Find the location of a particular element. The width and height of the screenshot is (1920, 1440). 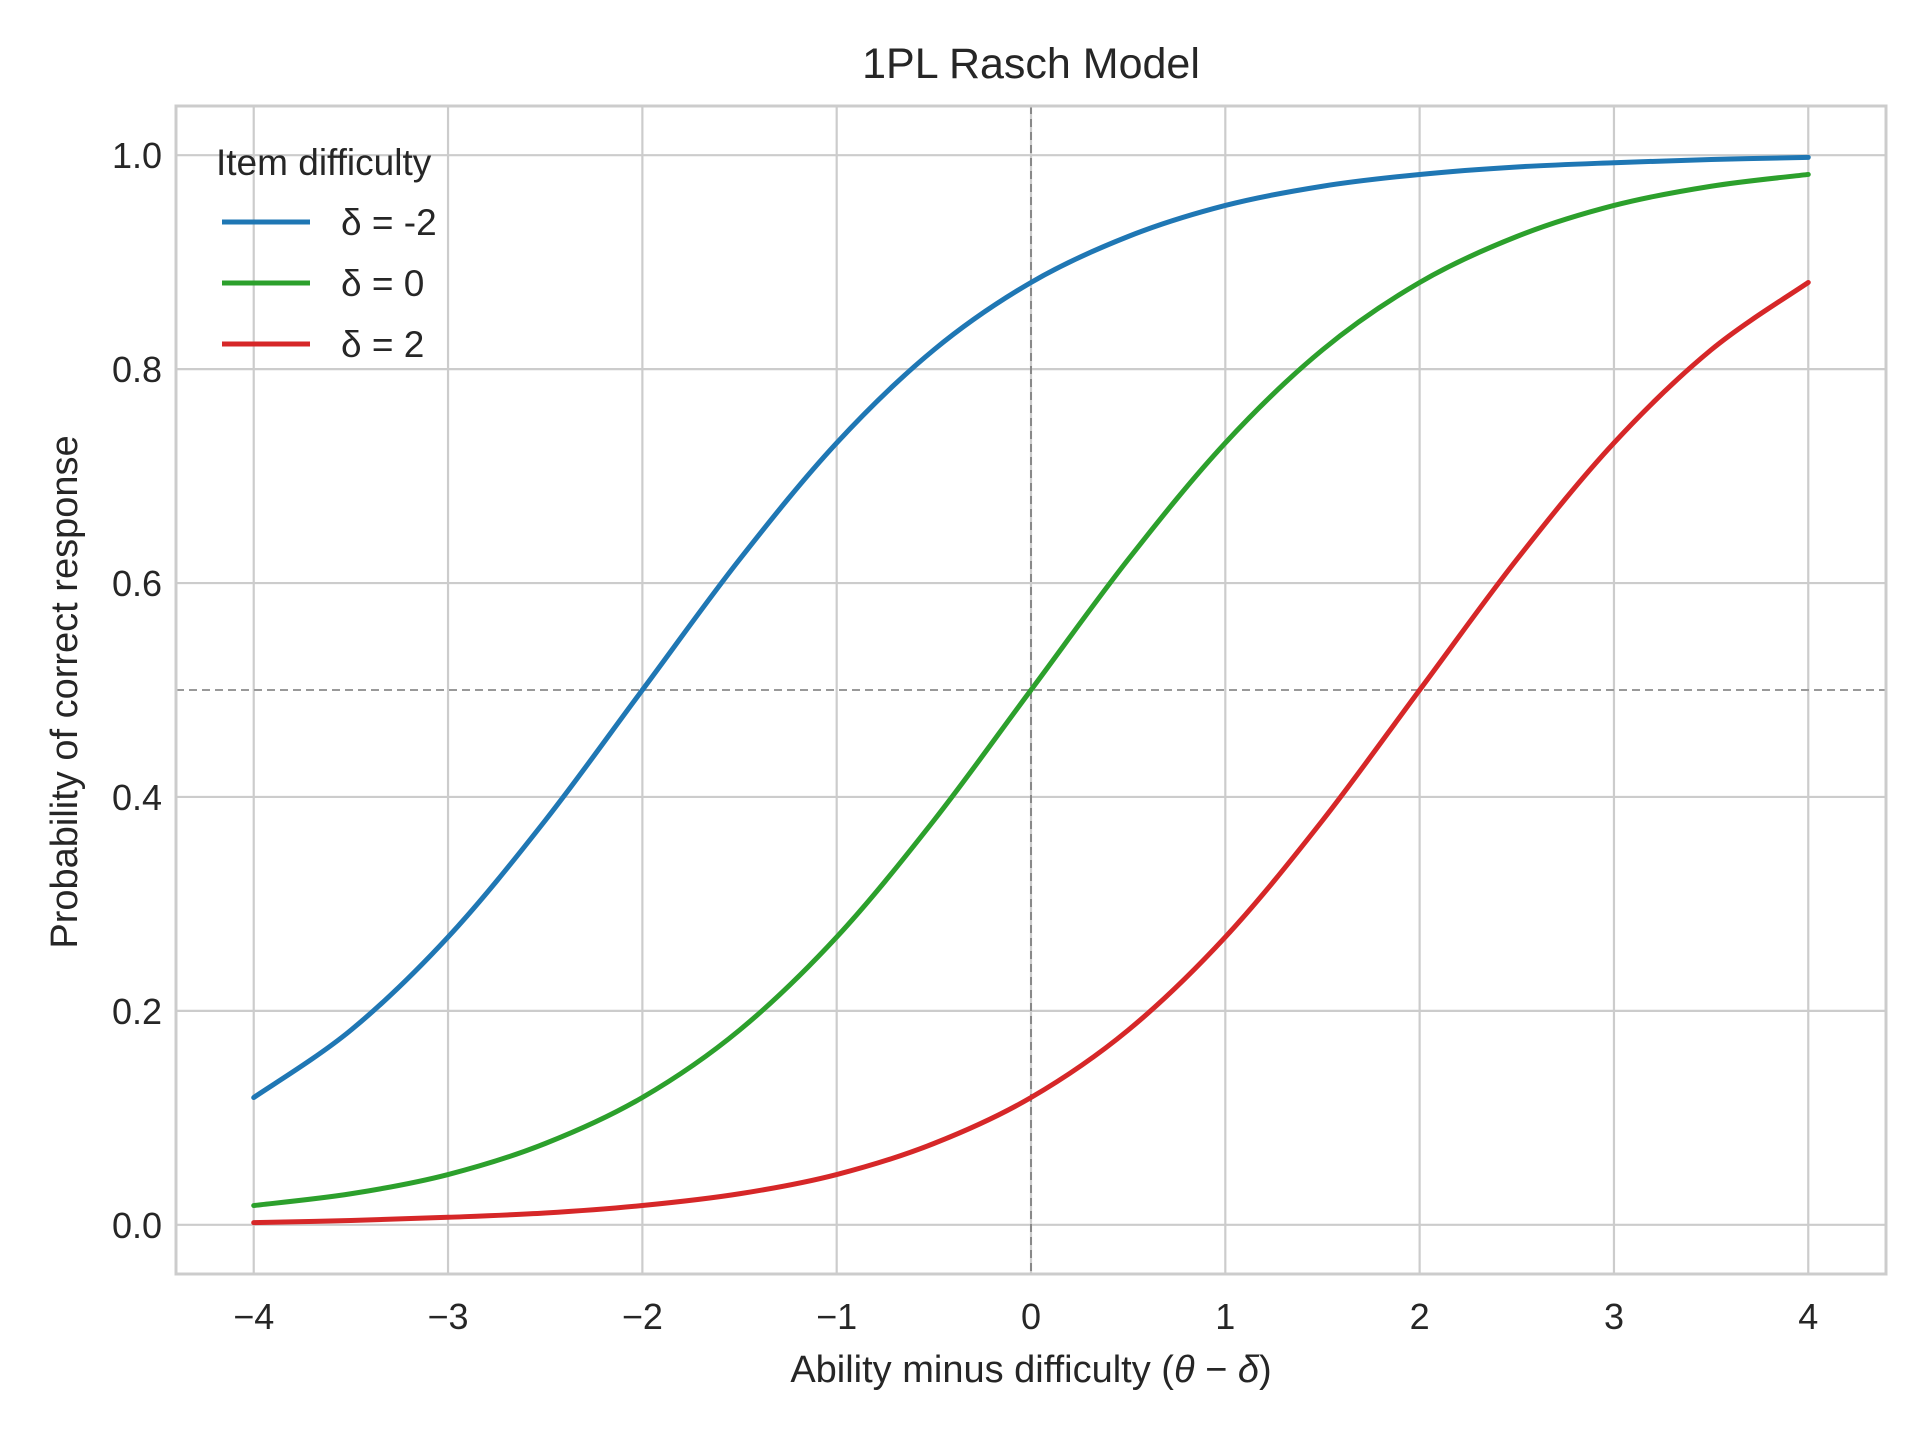

x-axis-label-theta: θ is located at coordinates (1184, 1370).